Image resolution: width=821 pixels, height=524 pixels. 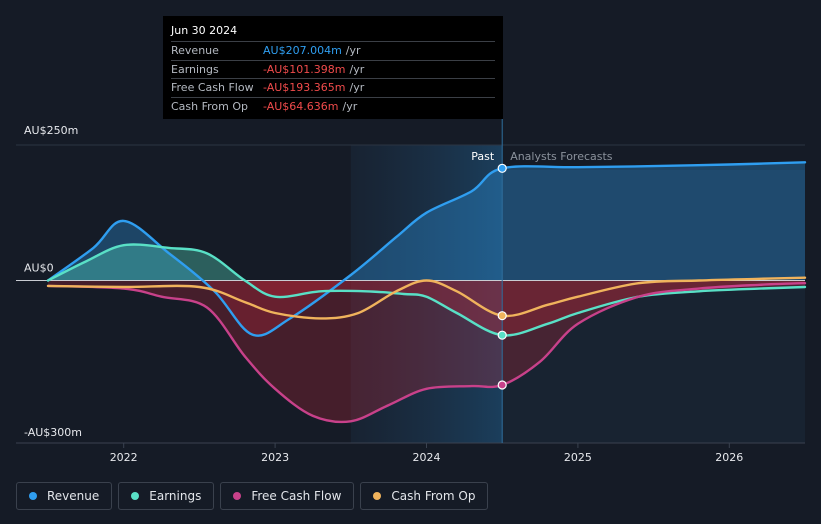 I want to click on legend-label: Cash From Op, so click(x=433, y=496).